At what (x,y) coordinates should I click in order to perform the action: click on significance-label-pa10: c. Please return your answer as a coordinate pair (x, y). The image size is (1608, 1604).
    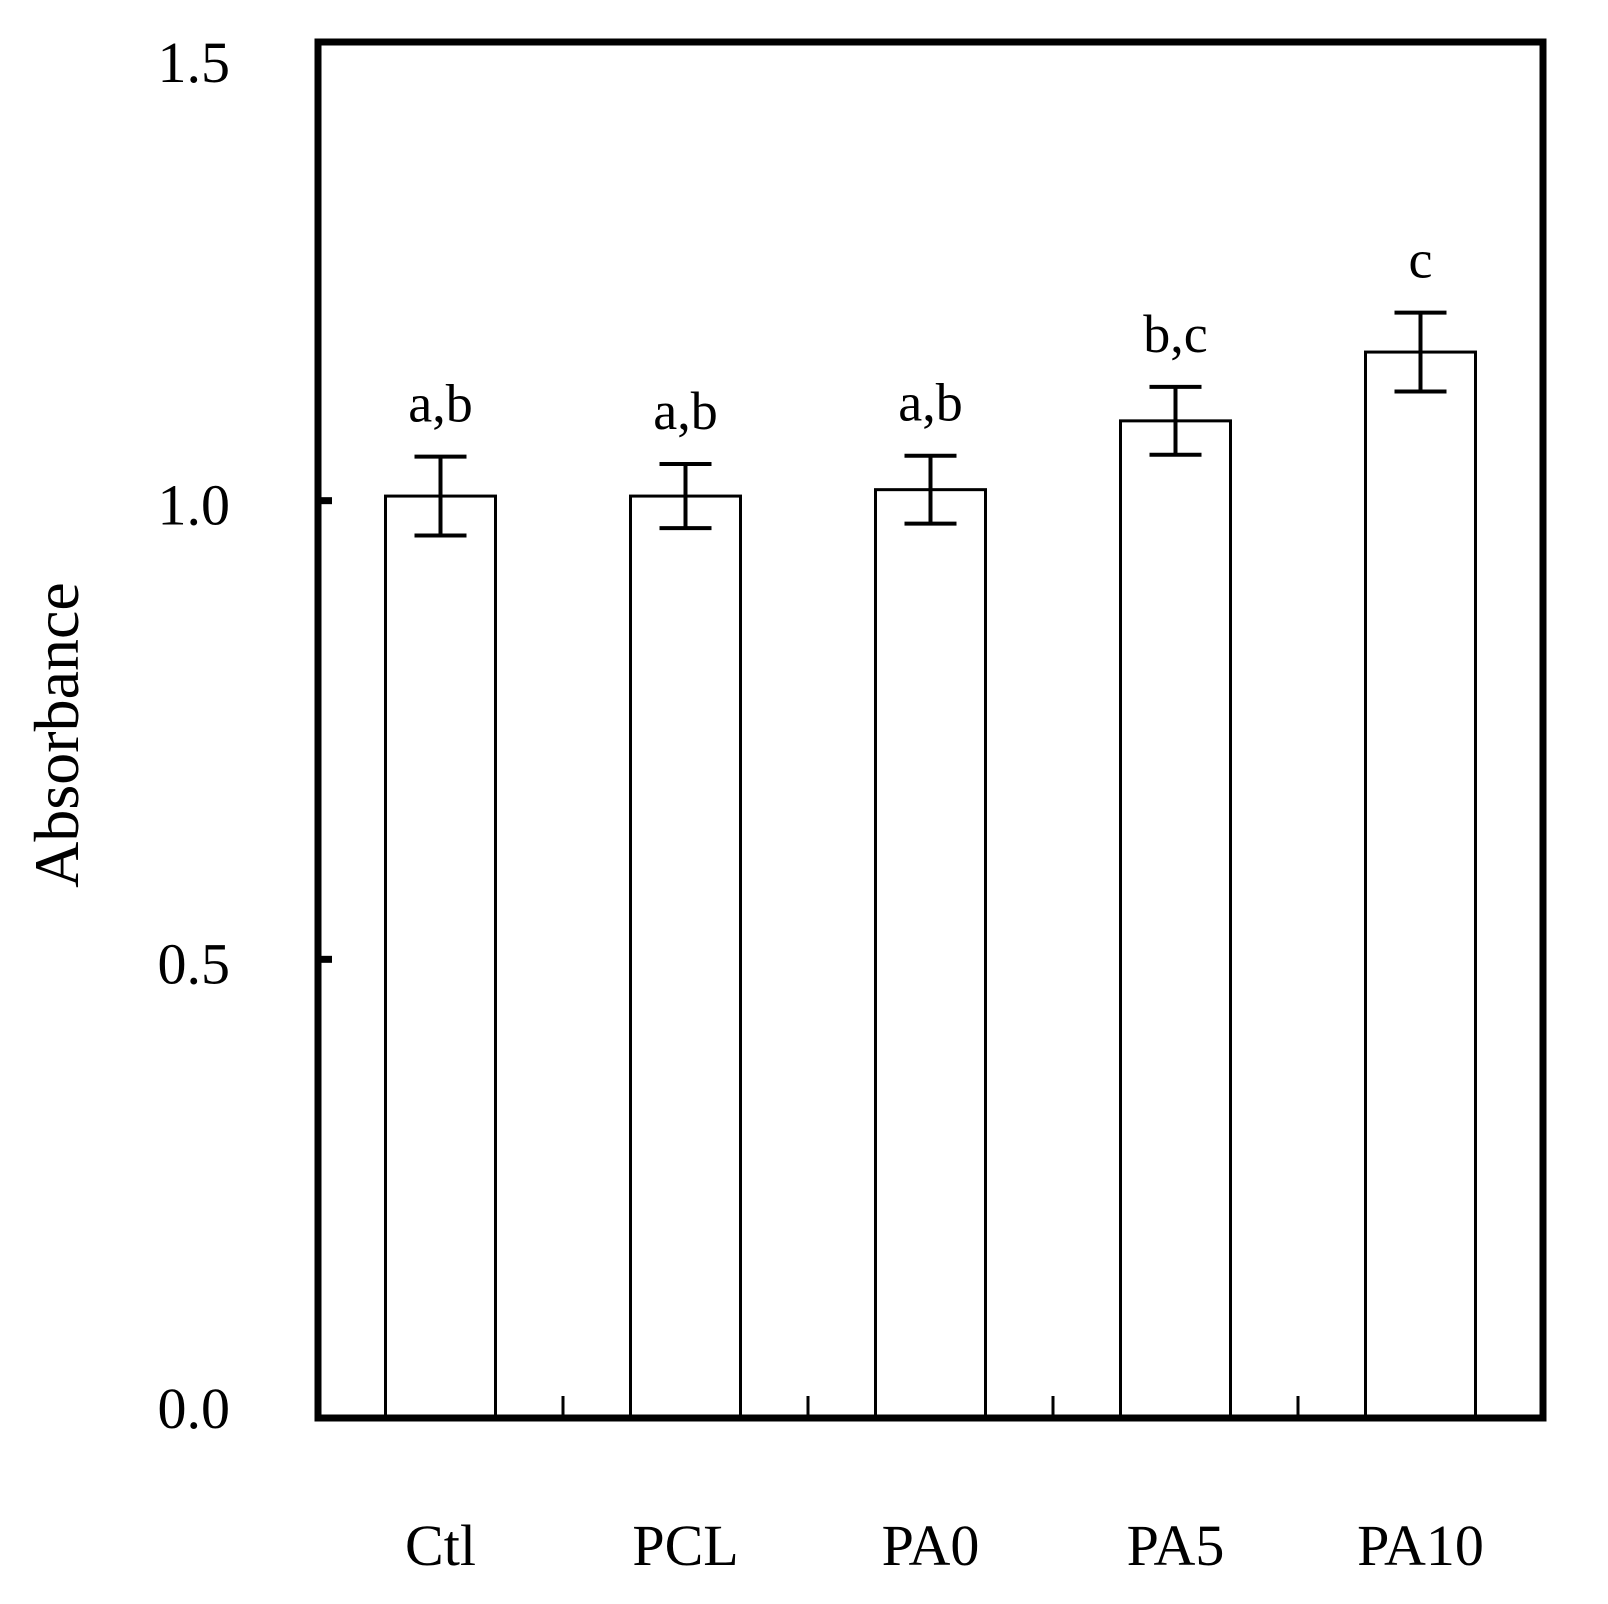
    Looking at the image, I should click on (1421, 260).